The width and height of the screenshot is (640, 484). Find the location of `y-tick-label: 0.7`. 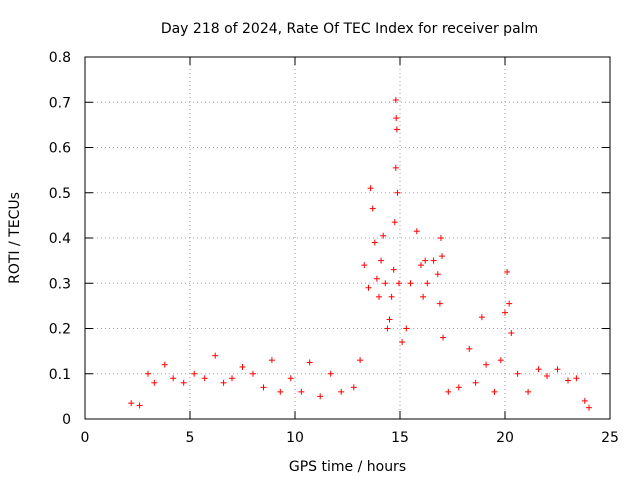

y-tick-label: 0.7 is located at coordinates (60, 103).